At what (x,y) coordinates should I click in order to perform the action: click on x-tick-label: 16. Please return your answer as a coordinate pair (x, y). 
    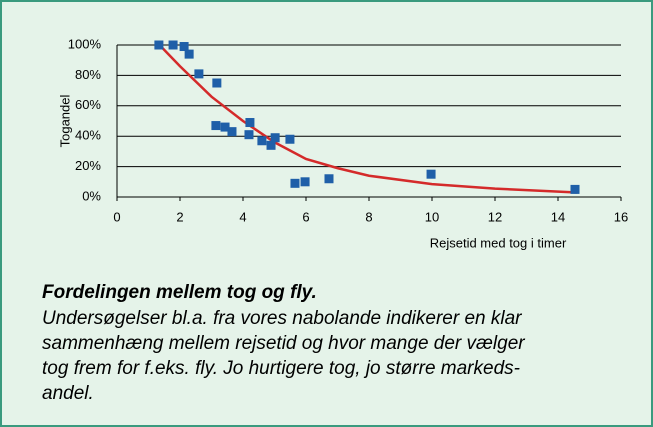
    Looking at the image, I should click on (621, 216).